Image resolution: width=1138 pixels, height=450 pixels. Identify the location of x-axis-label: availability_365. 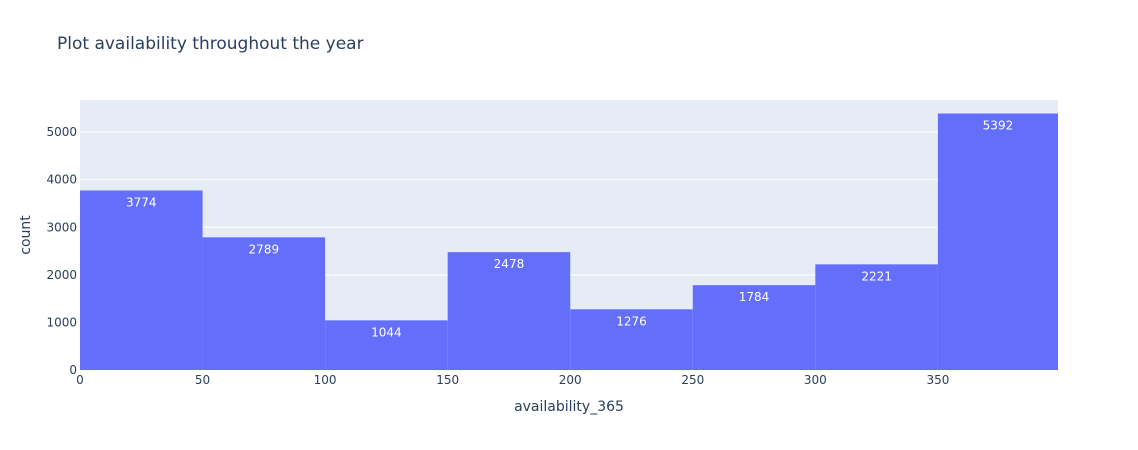
(569, 407).